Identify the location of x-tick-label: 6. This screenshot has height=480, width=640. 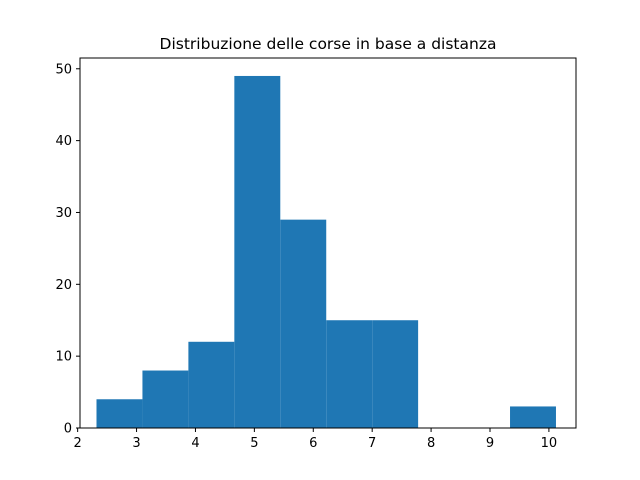
(313, 443).